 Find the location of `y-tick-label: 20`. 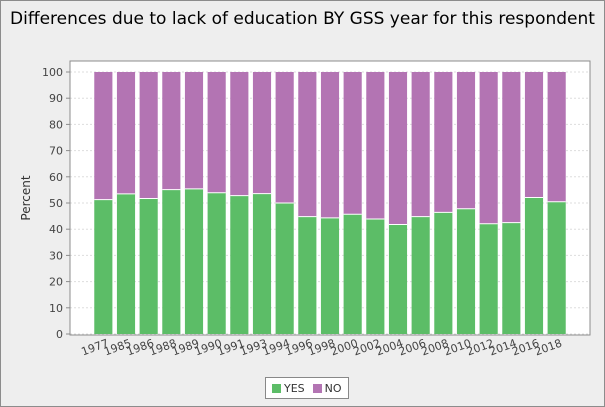

y-tick-label: 20 is located at coordinates (56, 282).